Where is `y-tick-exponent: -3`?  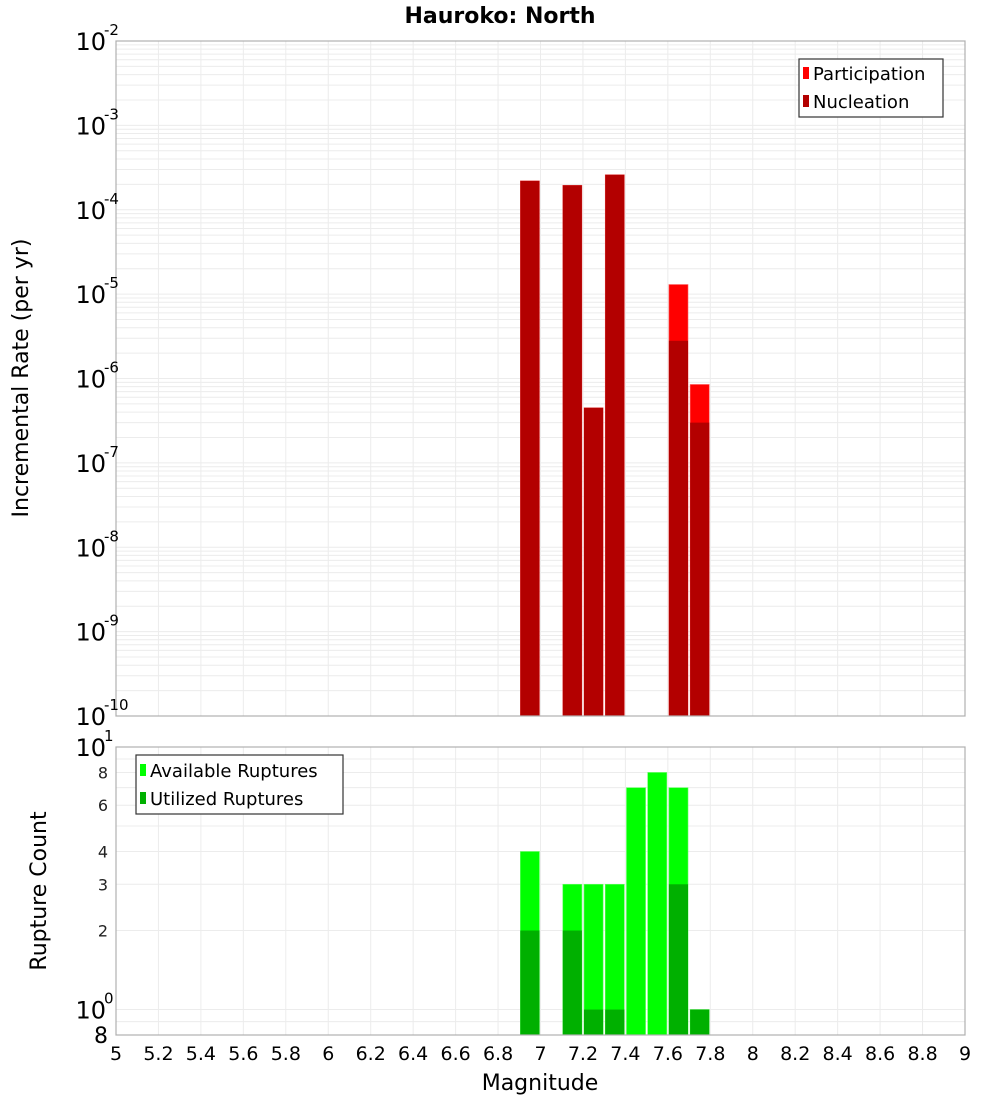 y-tick-exponent: -3 is located at coordinates (111, 114).